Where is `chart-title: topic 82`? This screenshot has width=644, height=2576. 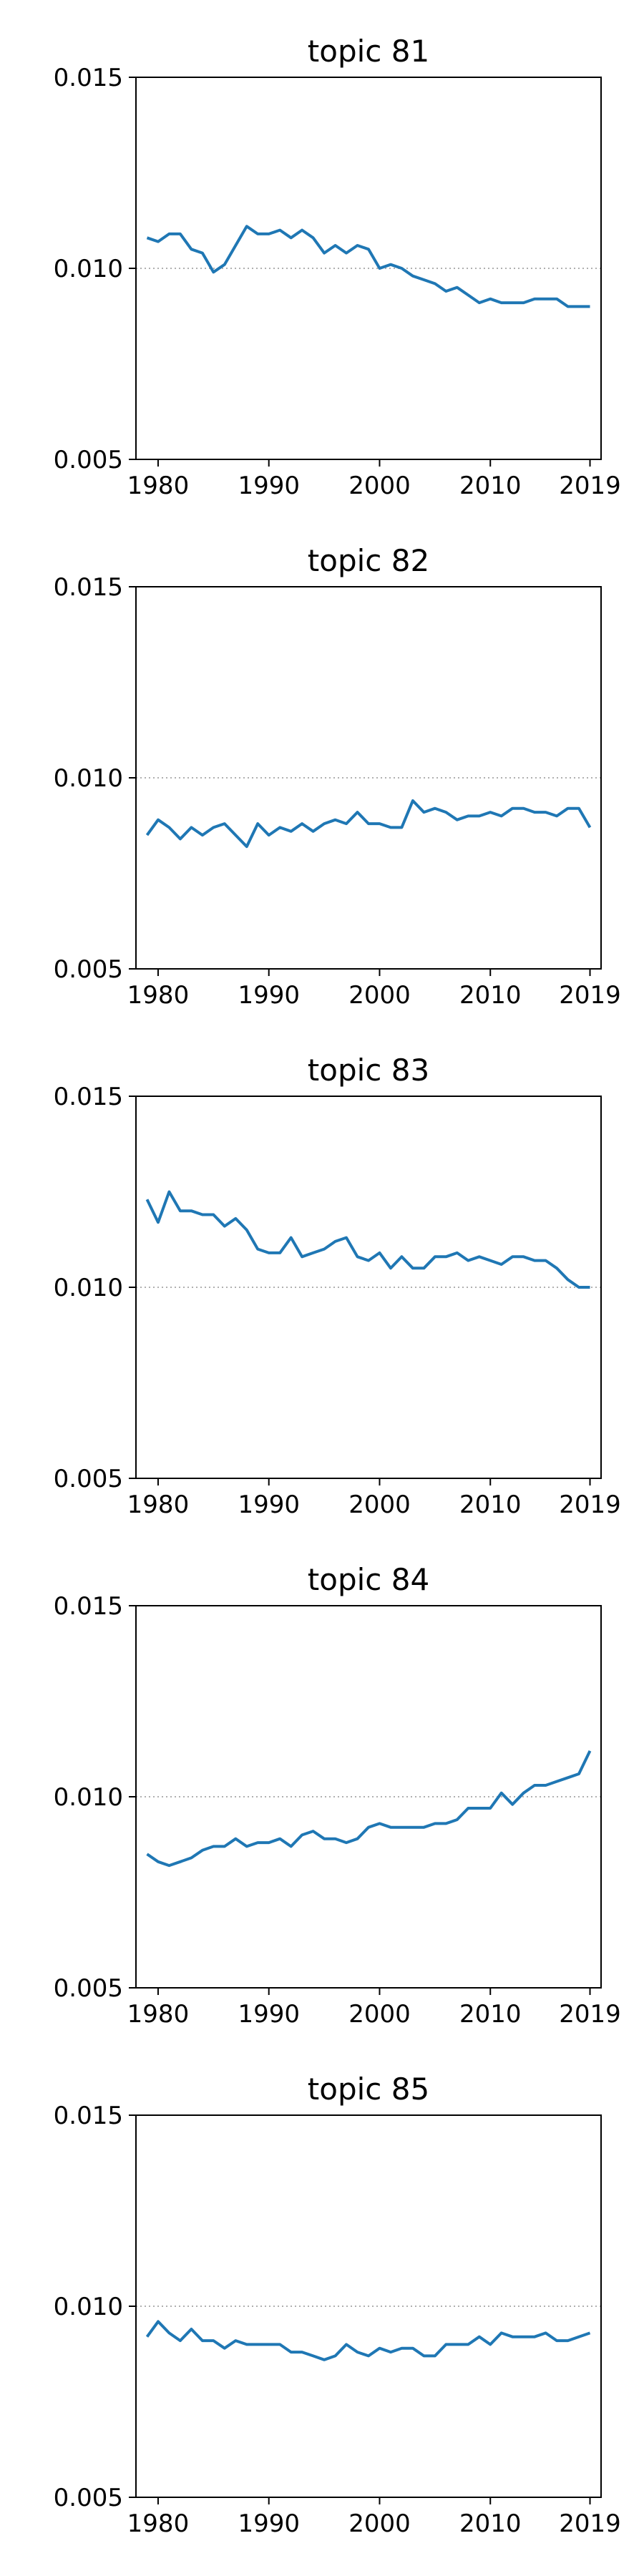 chart-title: topic 82 is located at coordinates (368, 560).